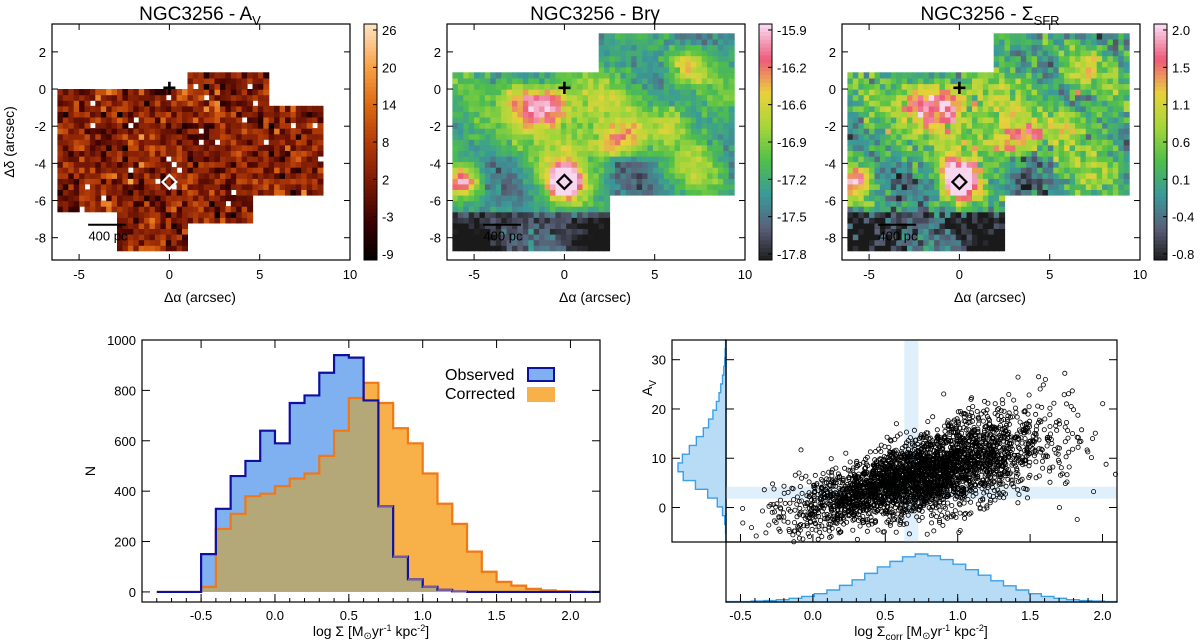 The height and width of the screenshot is (643, 1200). What do you see at coordinates (389, 67) in the screenshot?
I see `colorbar-tick-label: 20` at bounding box center [389, 67].